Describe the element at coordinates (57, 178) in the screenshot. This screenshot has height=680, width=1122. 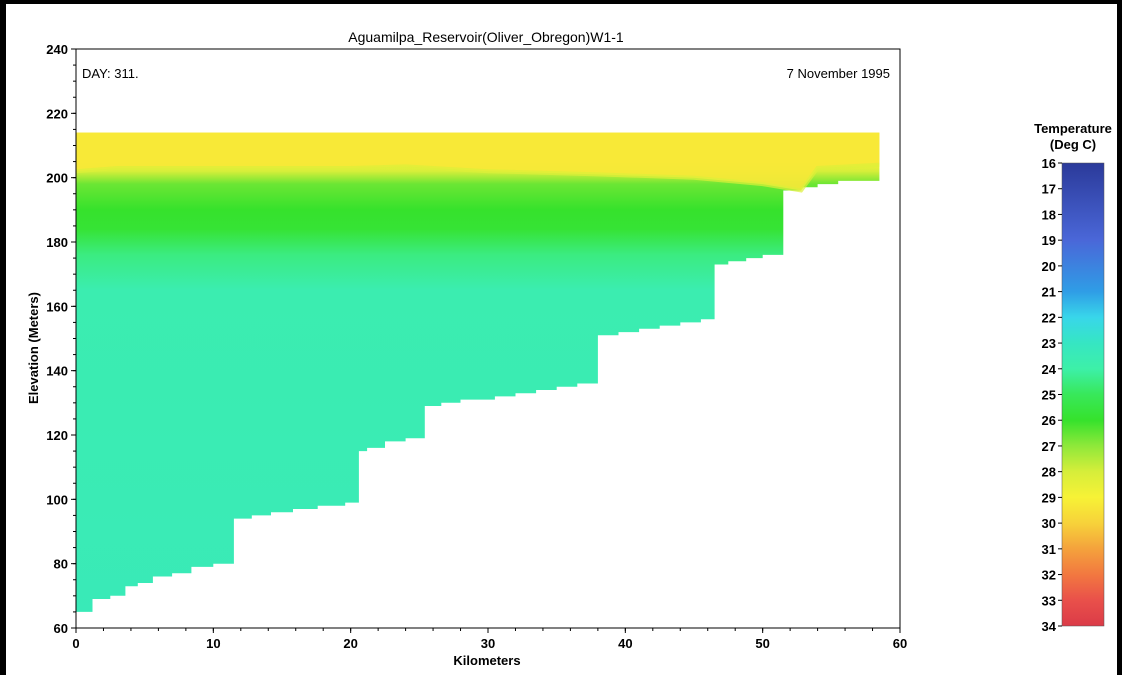
I see `y-tick-label: 200` at that location.